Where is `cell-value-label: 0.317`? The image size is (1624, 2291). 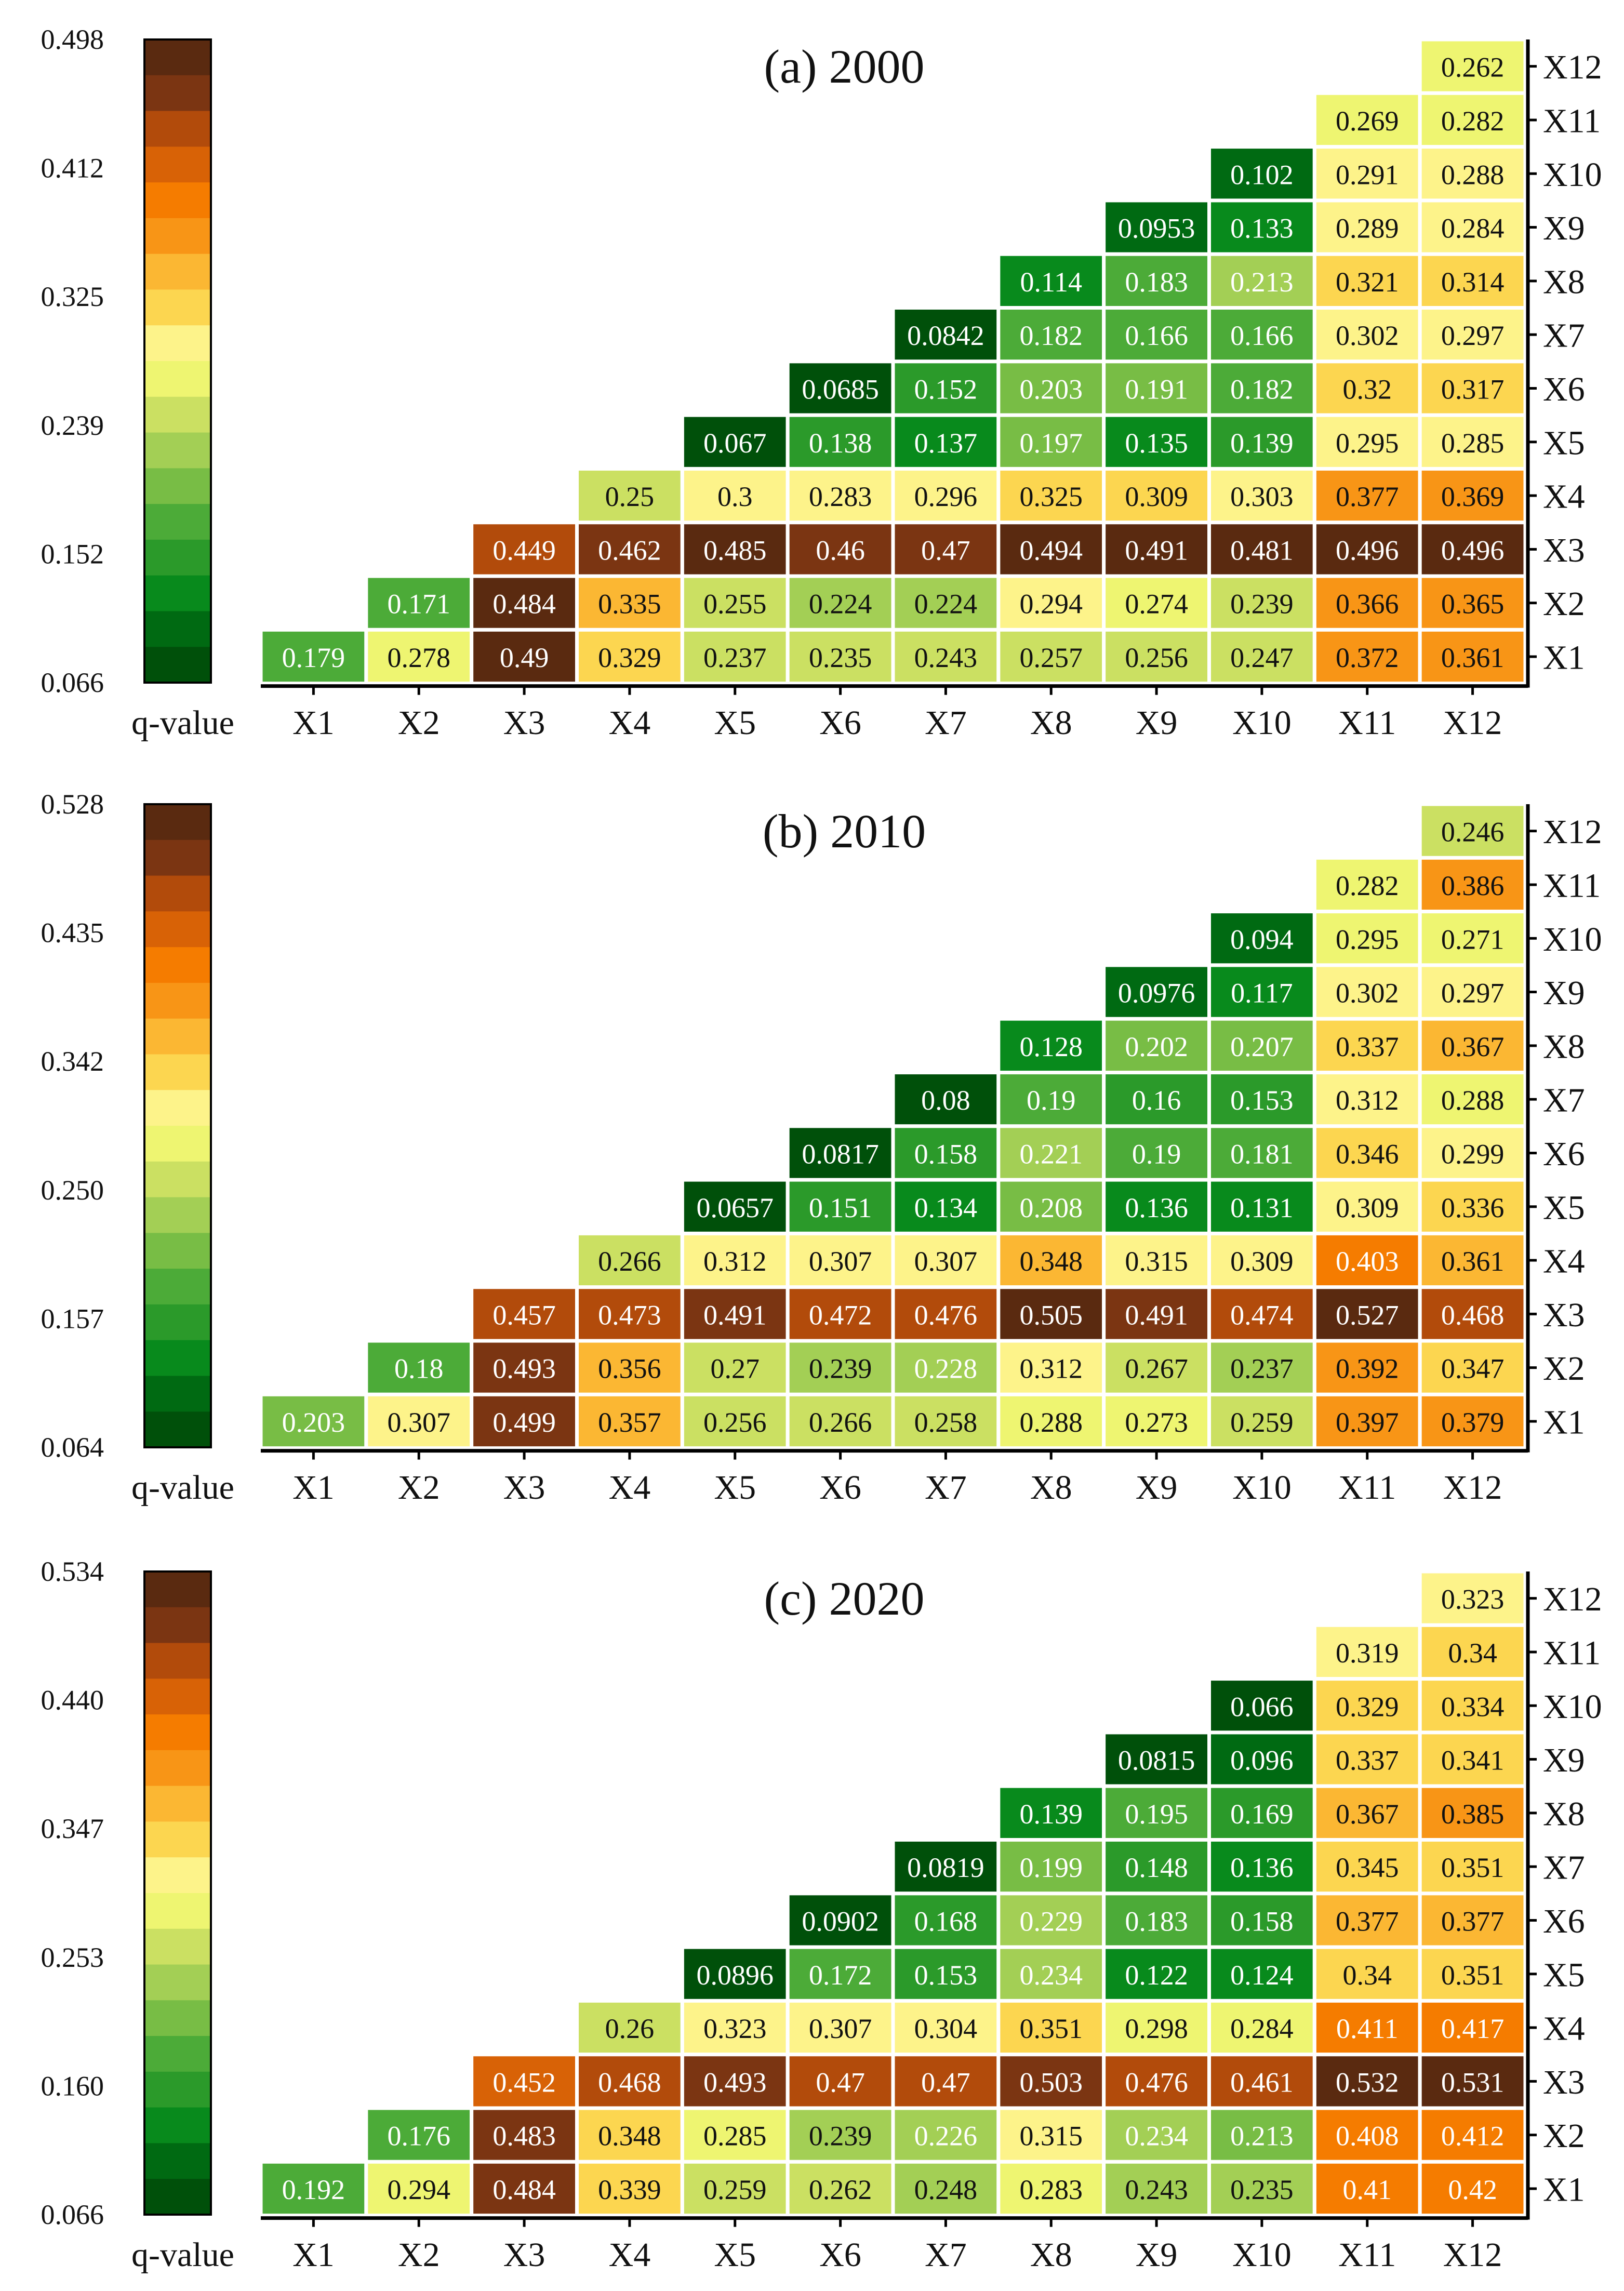 cell-value-label: 0.317 is located at coordinates (1473, 389).